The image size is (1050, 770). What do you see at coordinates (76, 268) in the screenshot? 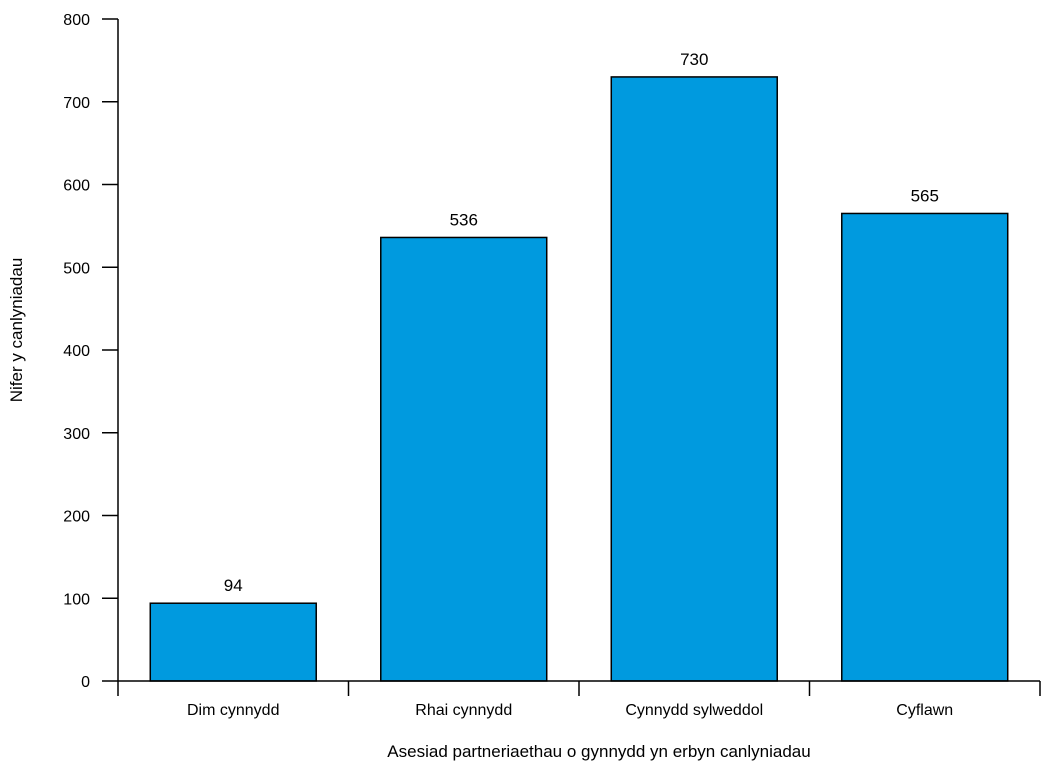
I see `y-tick-label: 500` at bounding box center [76, 268].